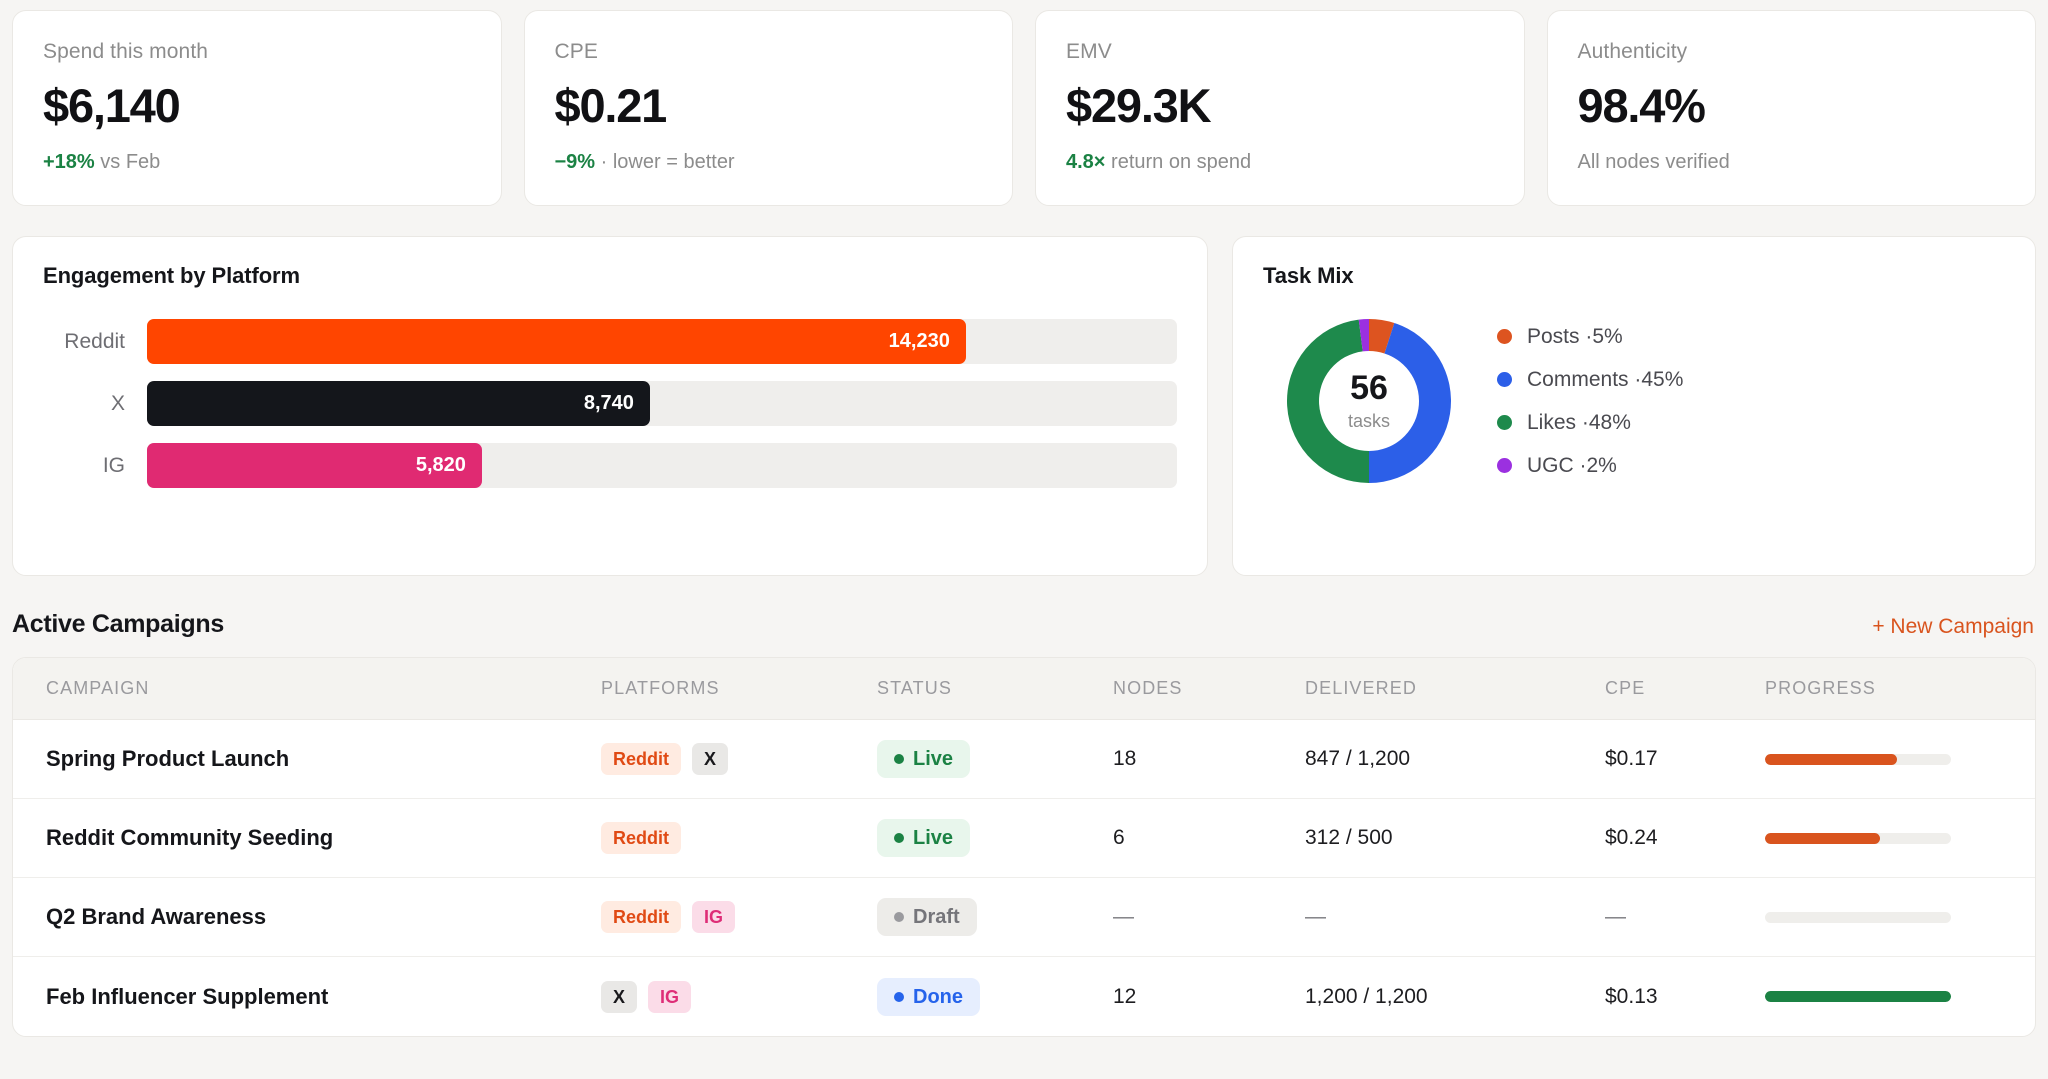 This screenshot has width=2048, height=1079. I want to click on legend-label: Comments ·45%, so click(1605, 379).